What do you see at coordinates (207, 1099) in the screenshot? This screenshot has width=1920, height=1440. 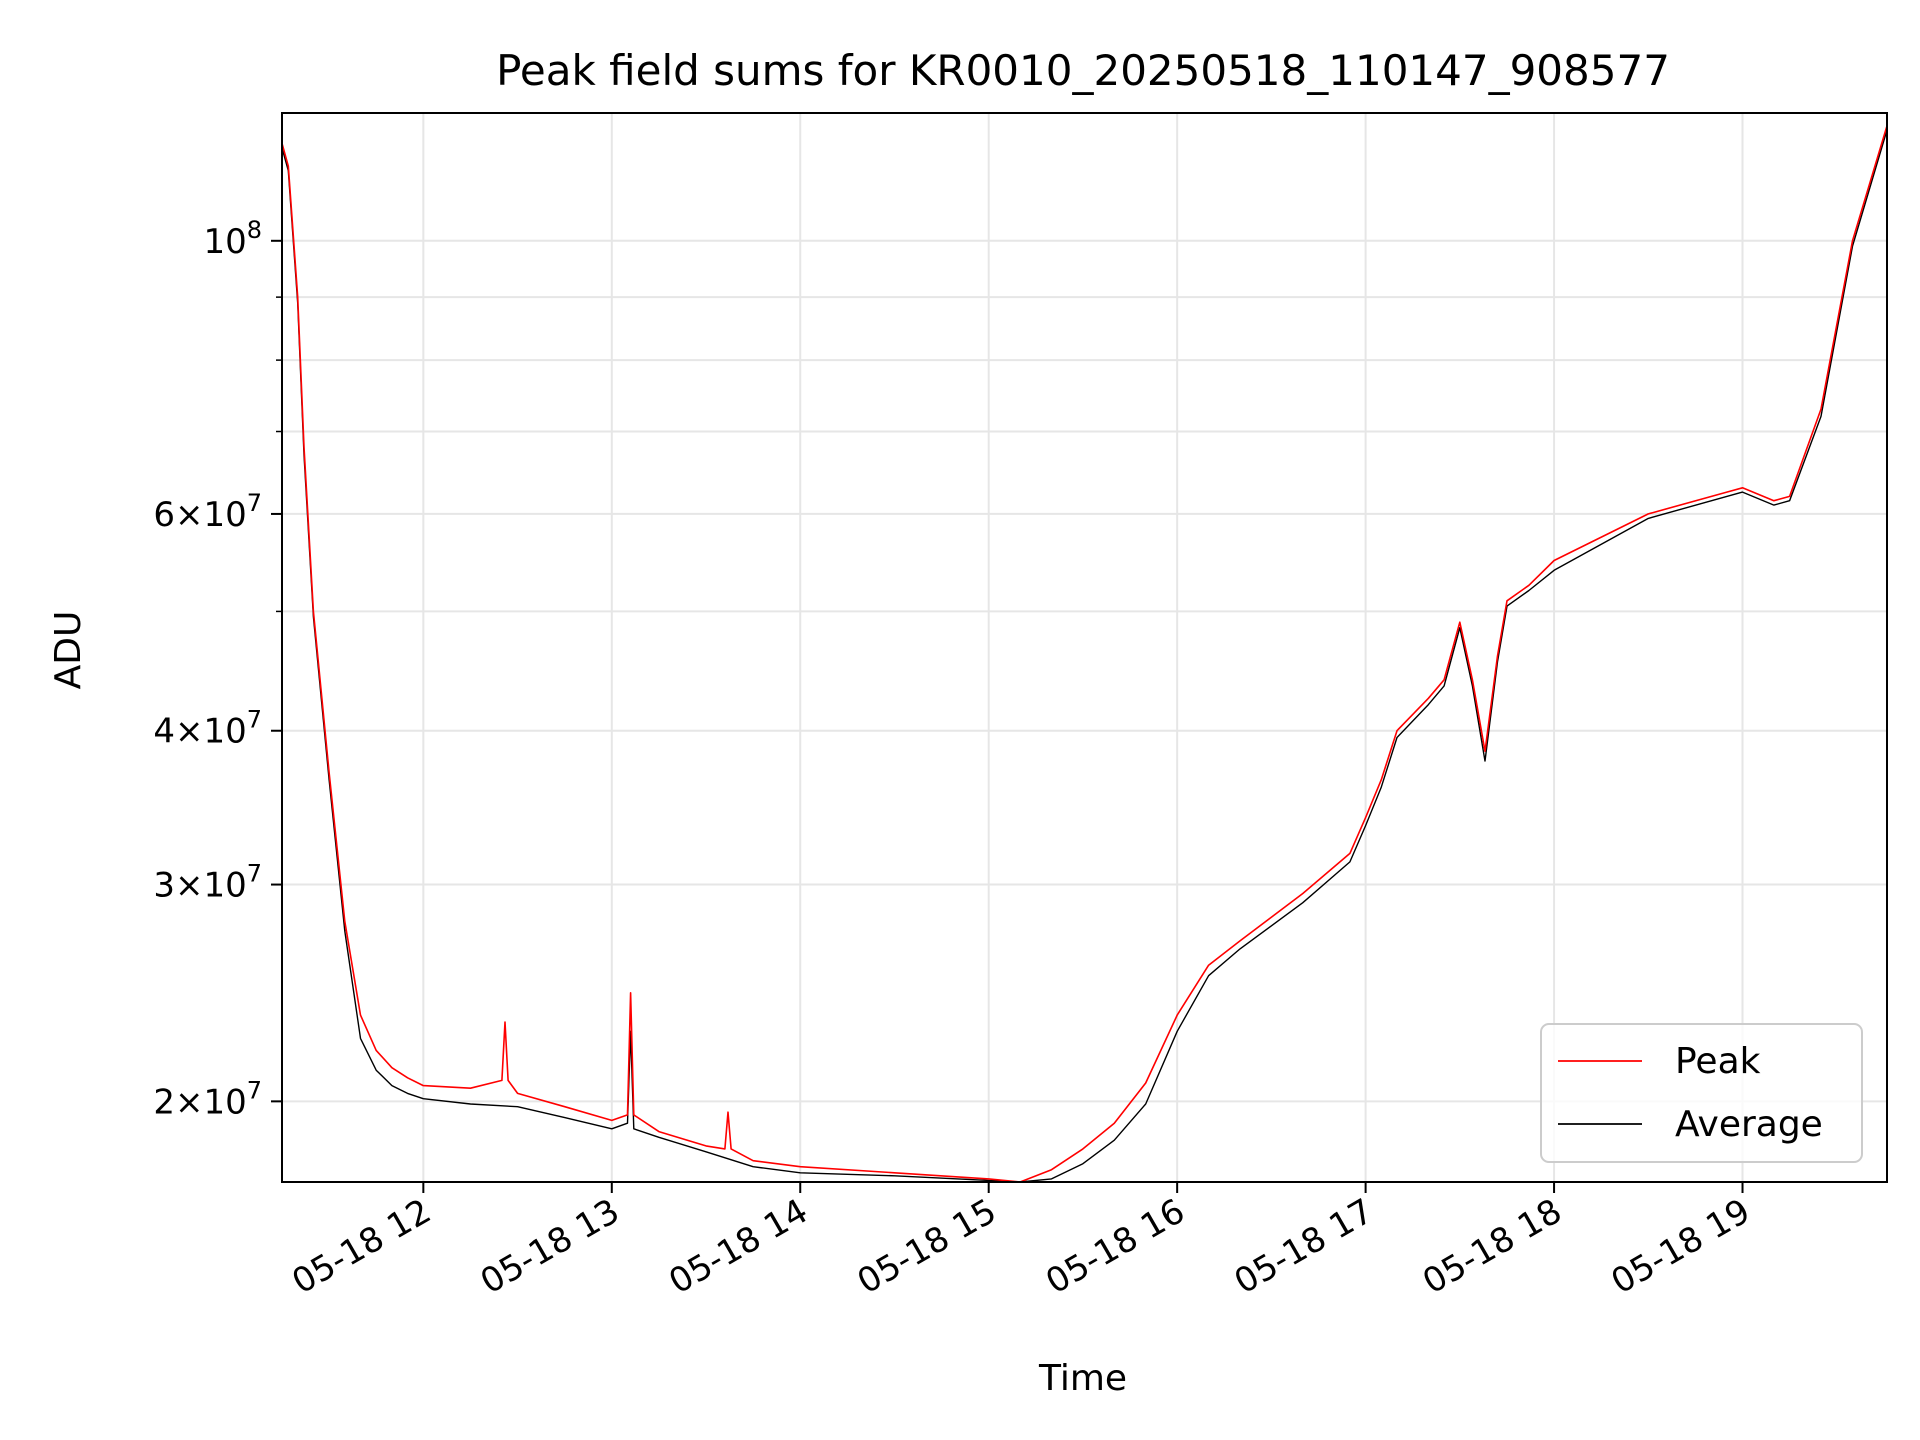 I see `y-tick-label: 2×107` at bounding box center [207, 1099].